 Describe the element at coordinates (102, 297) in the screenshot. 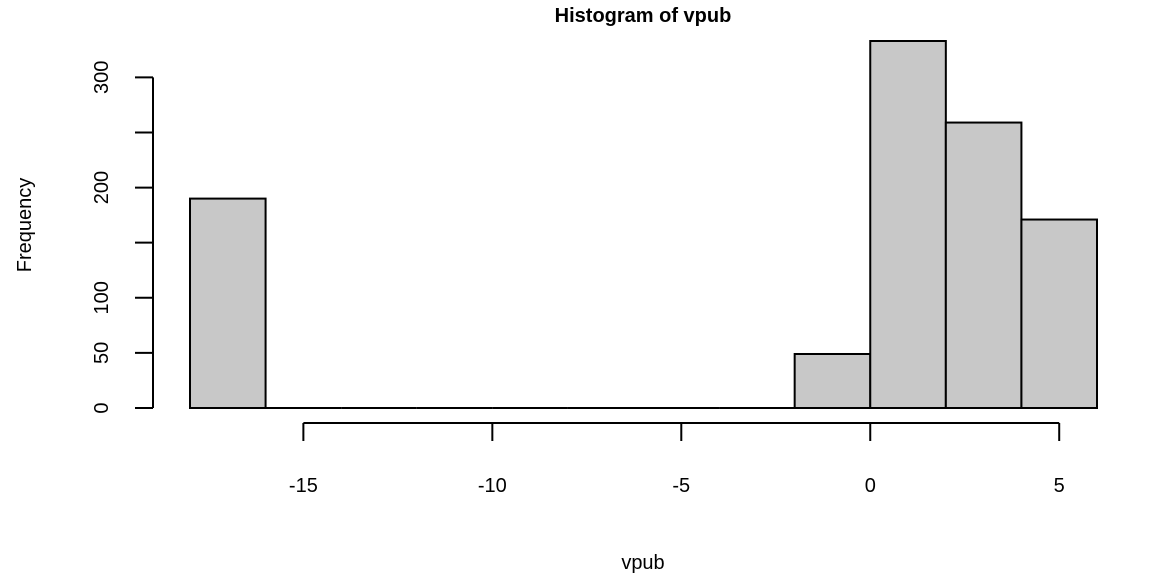

I see `y-tick-label: 100` at that location.